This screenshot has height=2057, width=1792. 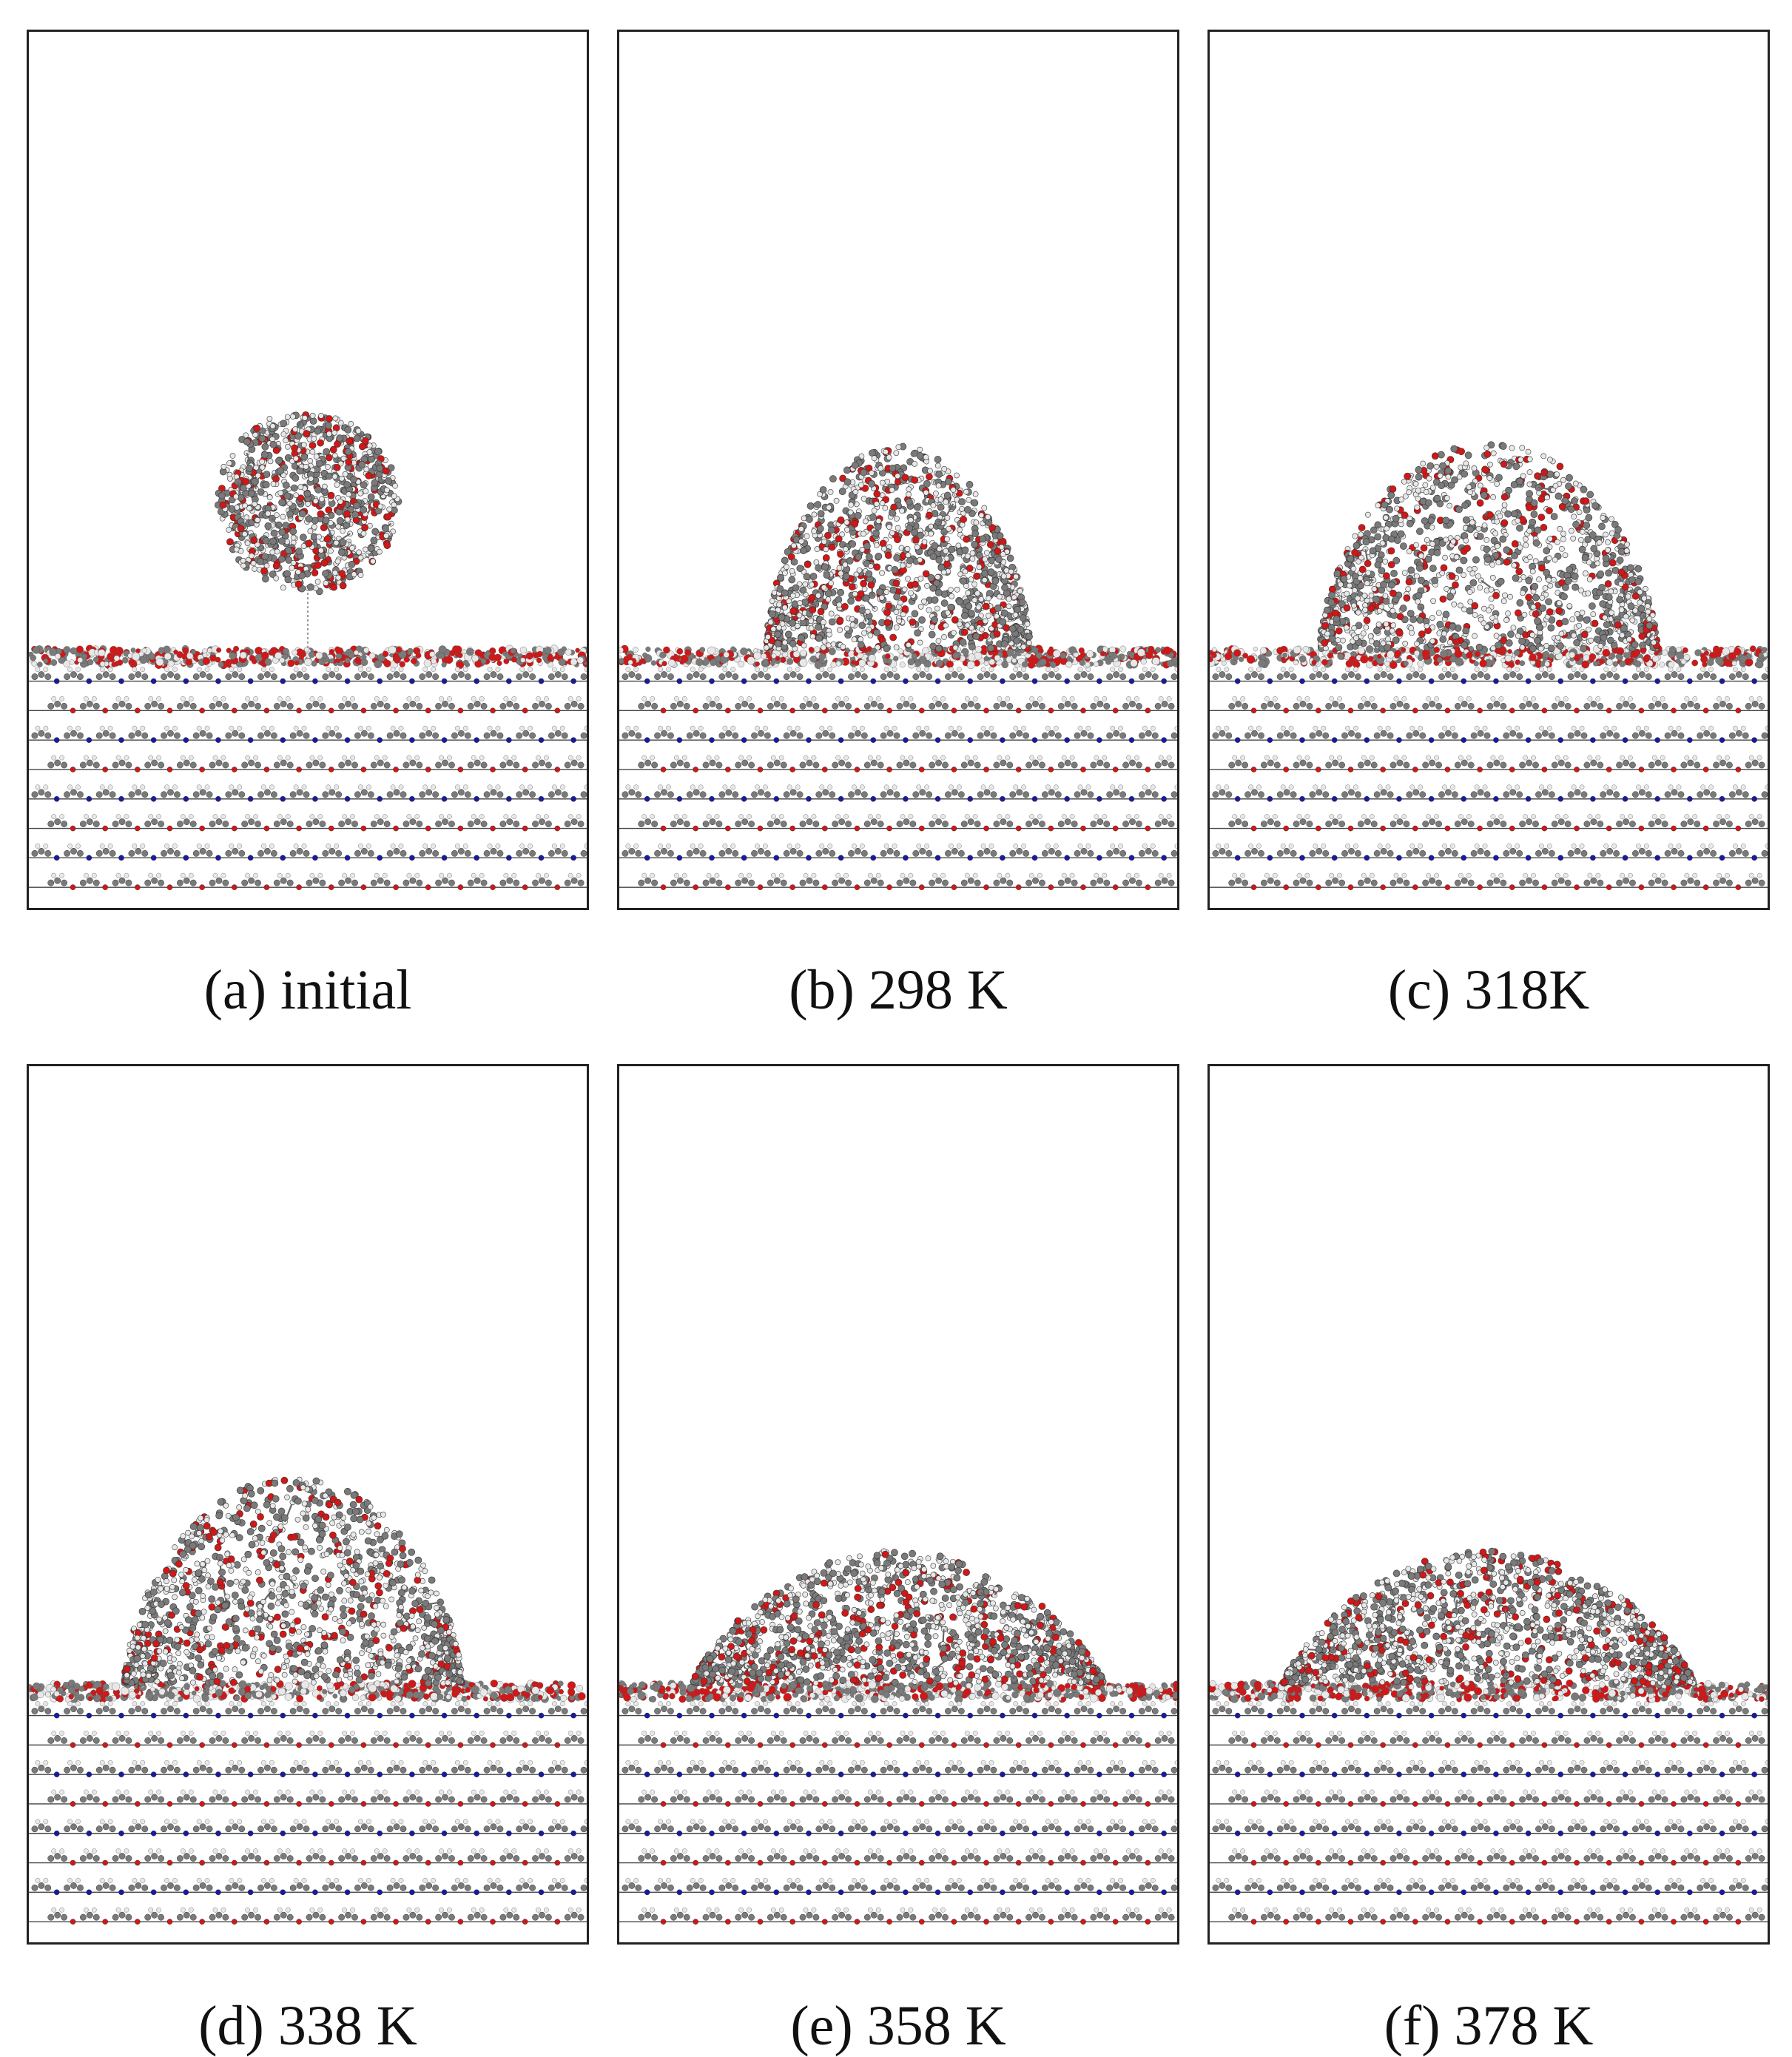 I want to click on caption-c: (c) 318K, so click(x=1488, y=990).